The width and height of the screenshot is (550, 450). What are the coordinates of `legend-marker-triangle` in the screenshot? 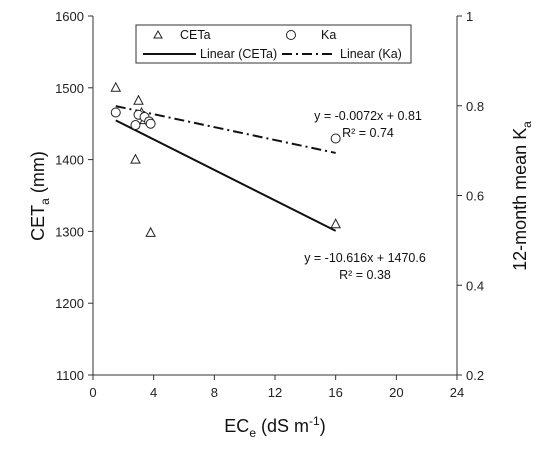 It's located at (158, 34).